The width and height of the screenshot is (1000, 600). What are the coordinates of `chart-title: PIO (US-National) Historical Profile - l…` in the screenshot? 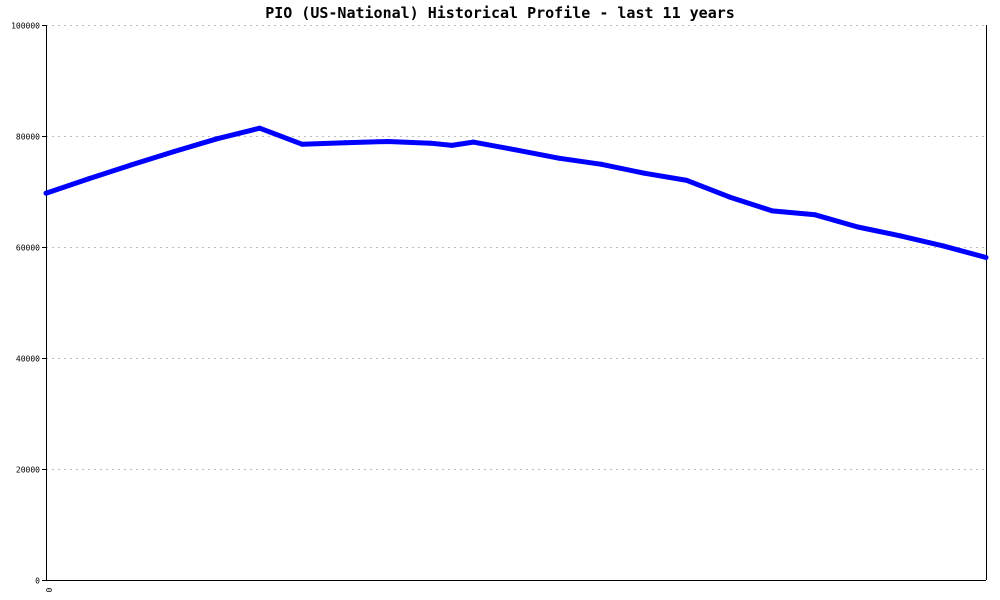 It's located at (500, 13).